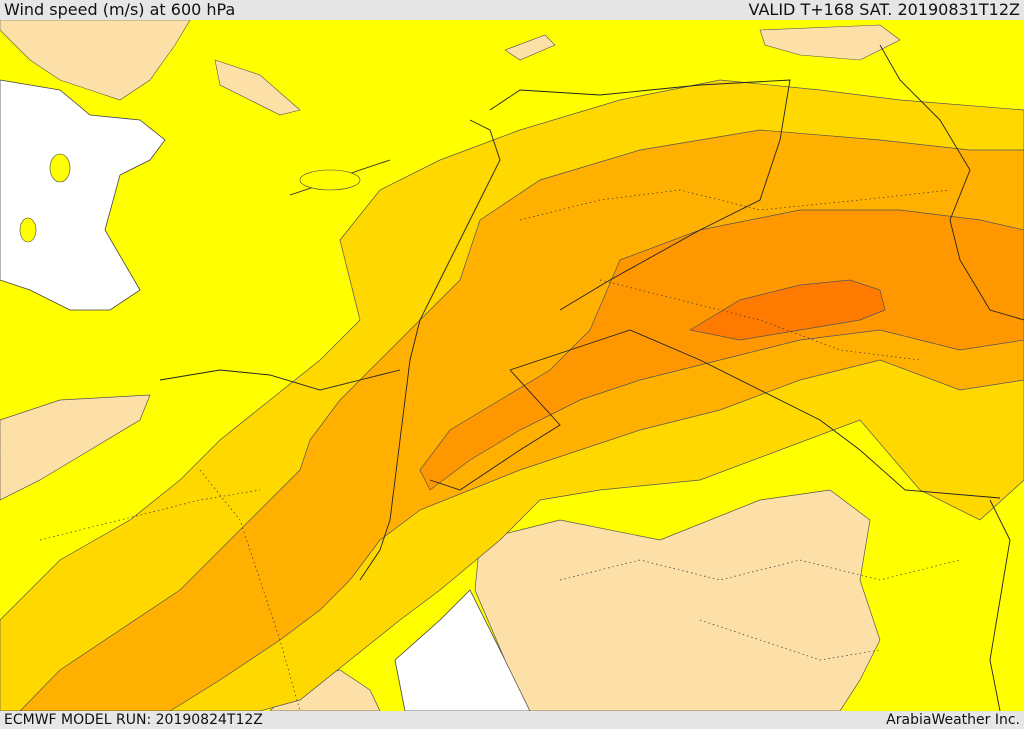 The height and width of the screenshot is (729, 1024). What do you see at coordinates (280, 380) in the screenshot?
I see `coast-egypt` at bounding box center [280, 380].